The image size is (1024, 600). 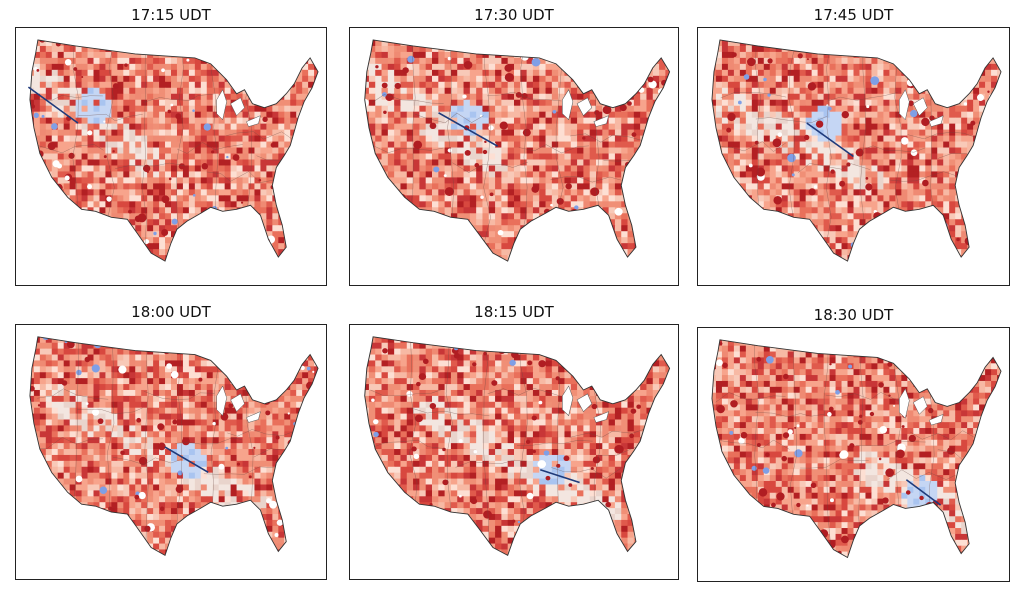 I want to click on map-panel-4: 18:00 UDT, so click(x=171, y=445).